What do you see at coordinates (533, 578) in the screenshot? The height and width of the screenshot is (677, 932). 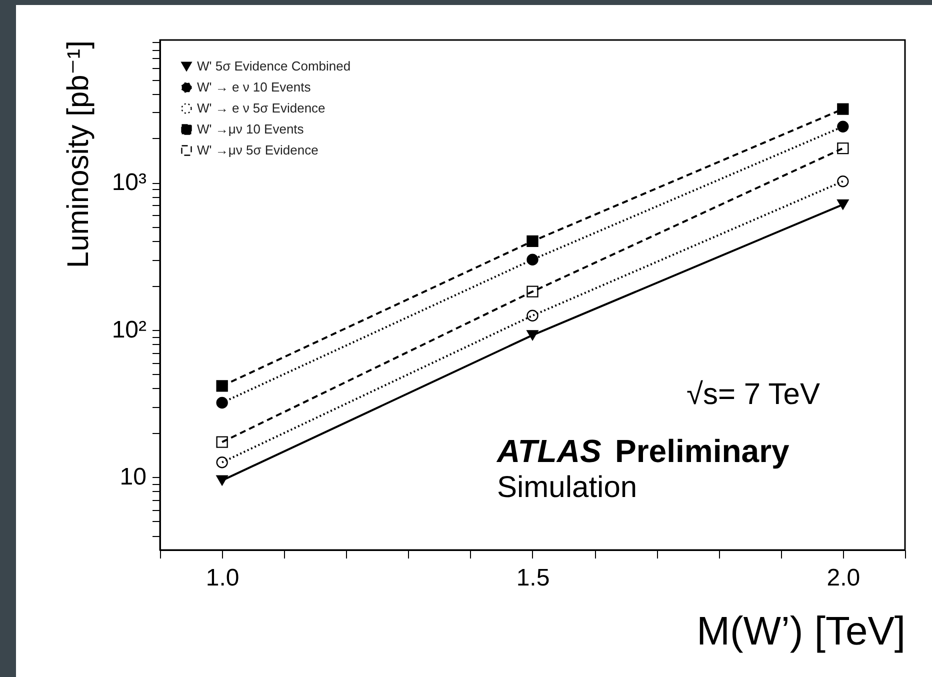 I see `x-tick-label: 1.5` at bounding box center [533, 578].